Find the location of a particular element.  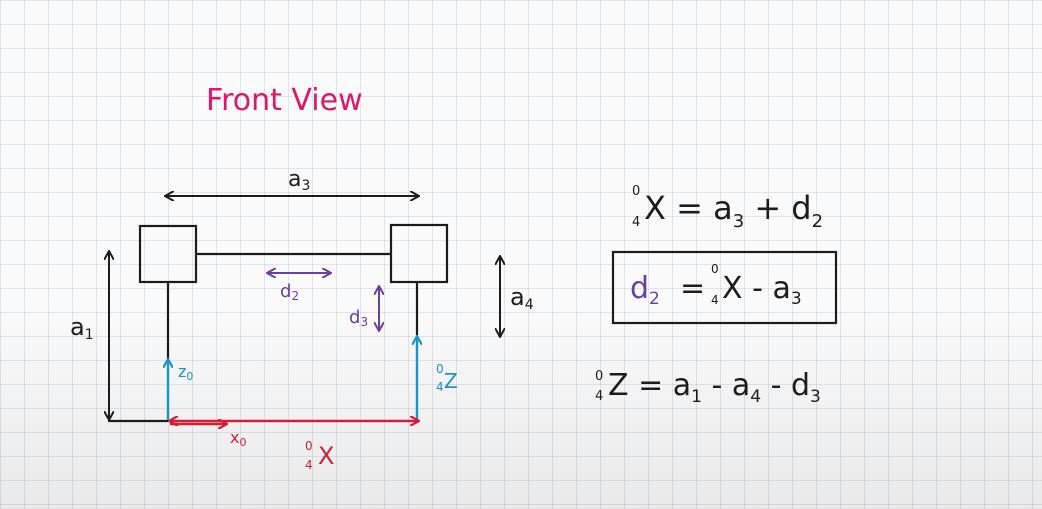

a1-label: a1 is located at coordinates (82, 328).